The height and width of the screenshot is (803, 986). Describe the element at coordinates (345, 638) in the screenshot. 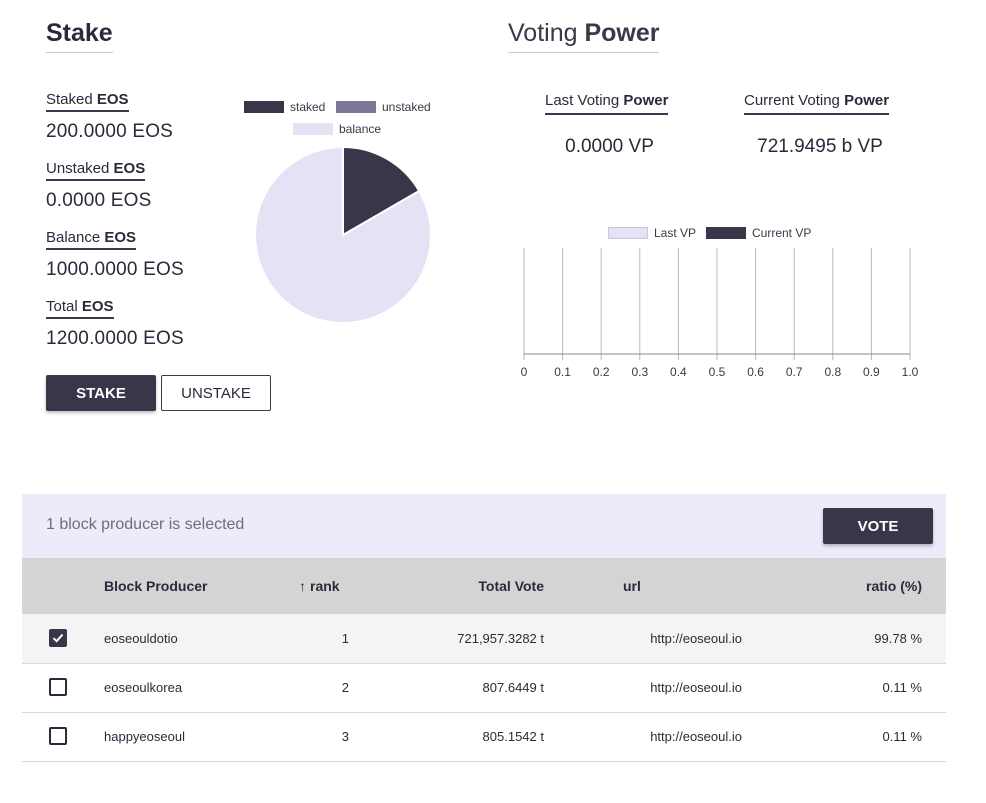

I see `cell-rank: 1` at that location.